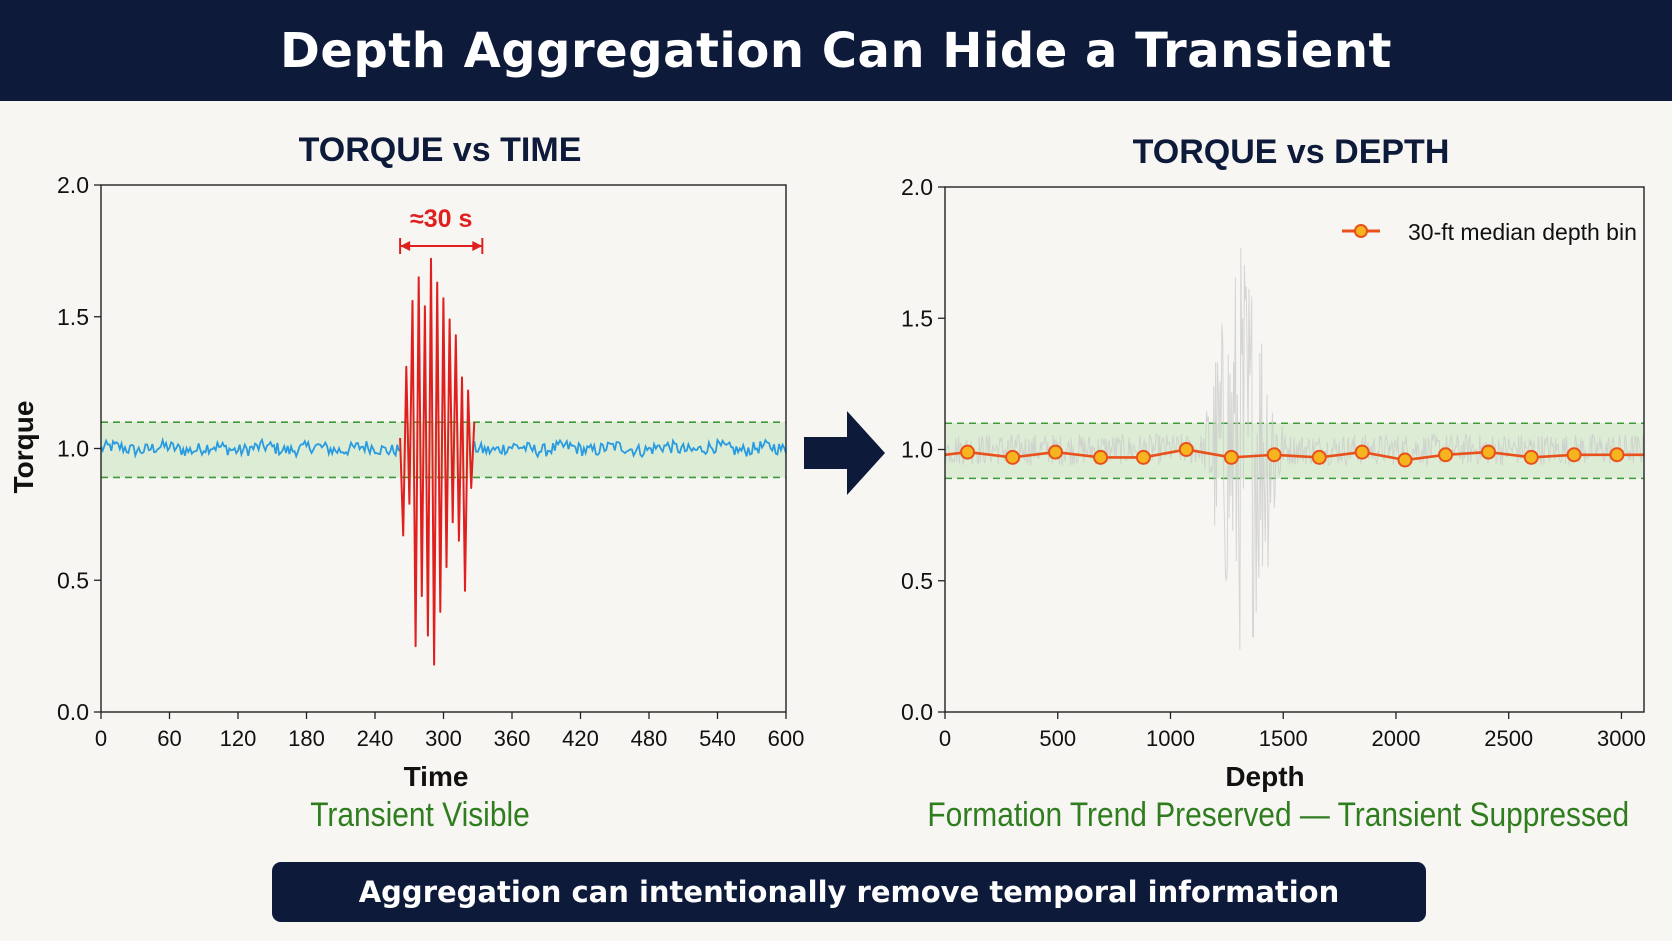 Image resolution: width=1672 pixels, height=941 pixels. I want to click on duration-arrowhead-left, so click(405, 246).